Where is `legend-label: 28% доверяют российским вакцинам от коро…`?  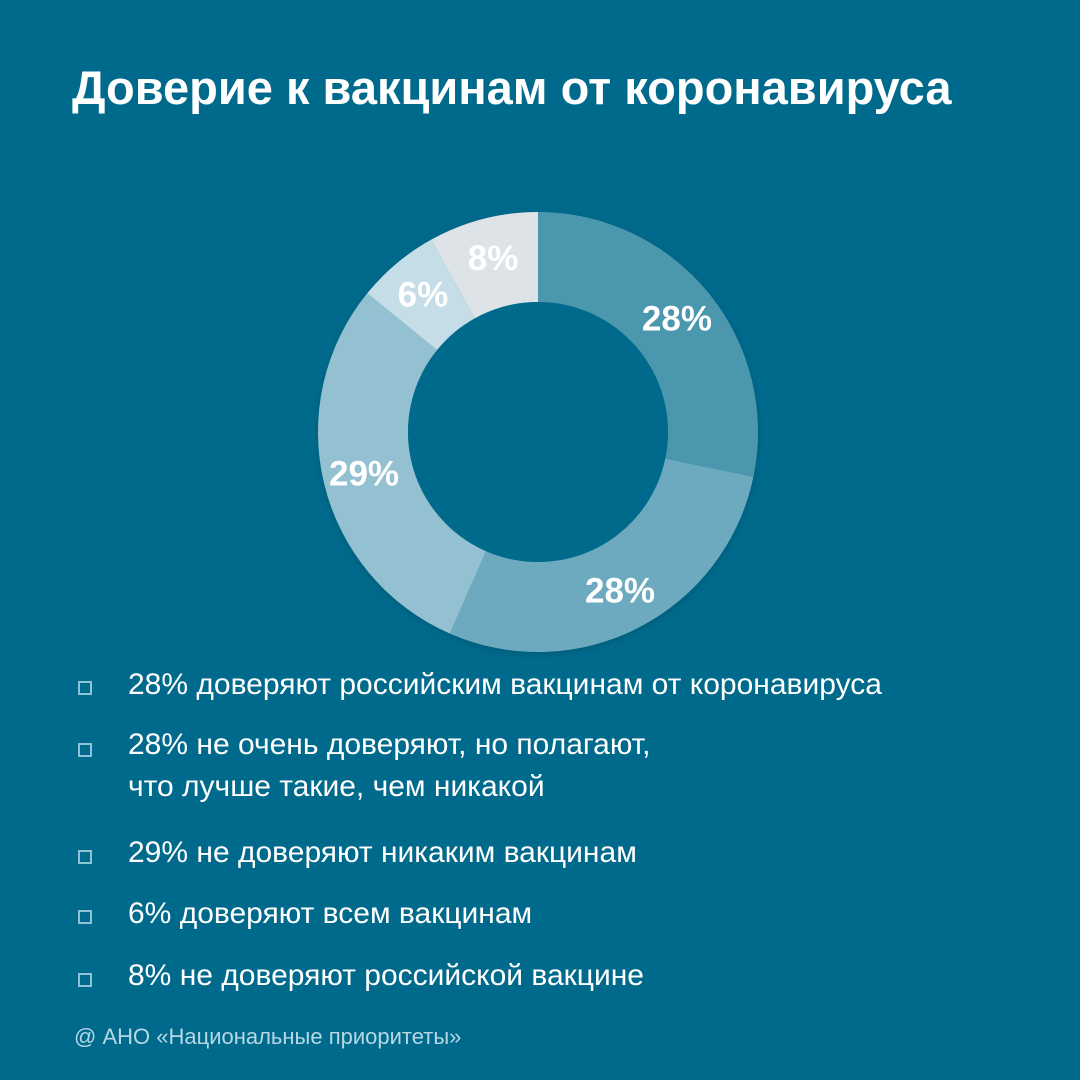 legend-label: 28% доверяют российским вакцинам от коро… is located at coordinates (505, 684).